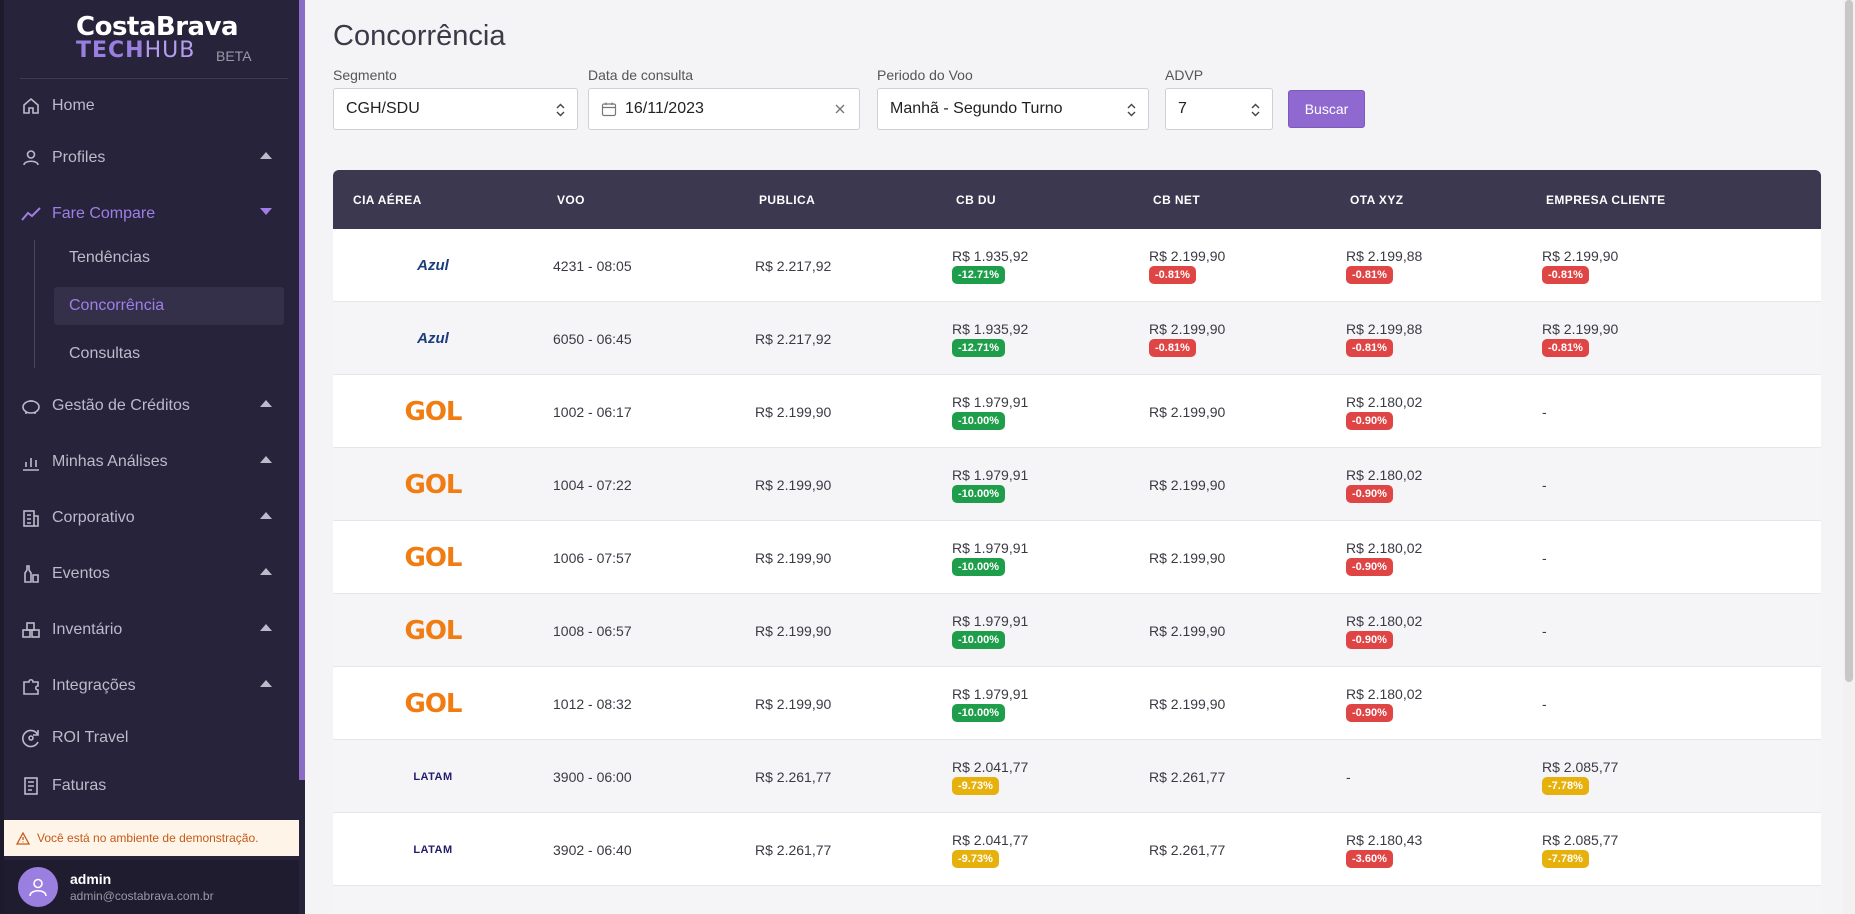 The height and width of the screenshot is (914, 1855). I want to click on sidebar-item-eventos: Eventos, so click(150, 574).